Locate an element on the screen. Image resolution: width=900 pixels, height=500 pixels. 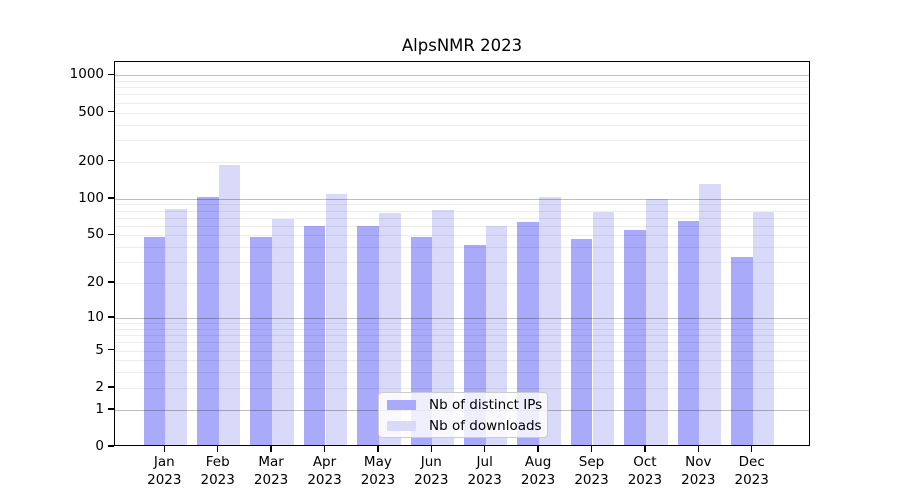
bar-distinct-ips-dec is located at coordinates (742, 350).